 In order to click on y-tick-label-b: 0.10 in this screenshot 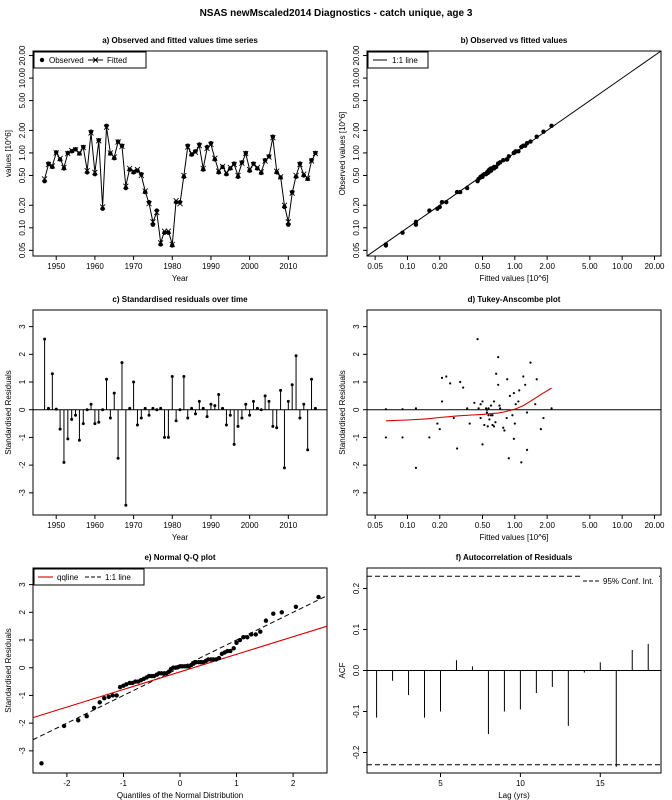, I will do `click(356, 227)`.